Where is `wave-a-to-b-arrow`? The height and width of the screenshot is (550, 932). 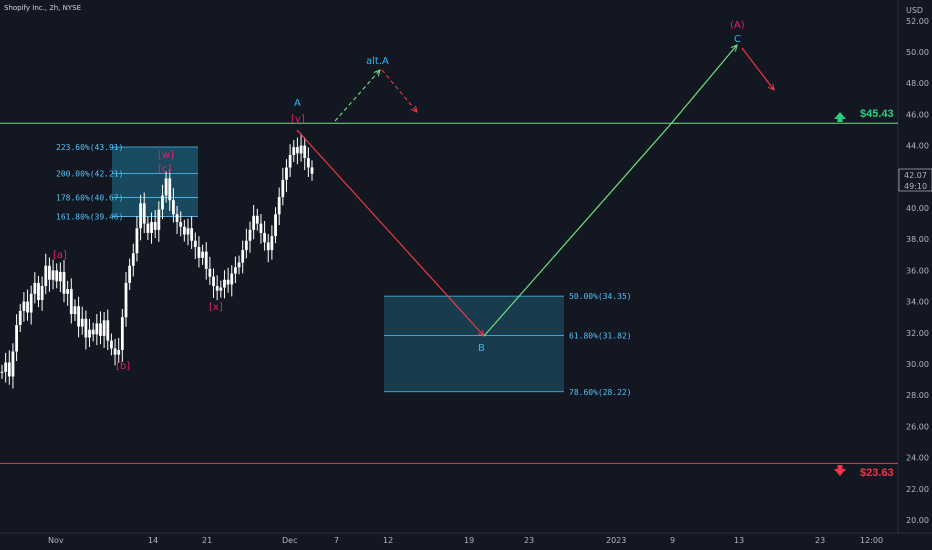 wave-a-to-b-arrow is located at coordinates (390, 232).